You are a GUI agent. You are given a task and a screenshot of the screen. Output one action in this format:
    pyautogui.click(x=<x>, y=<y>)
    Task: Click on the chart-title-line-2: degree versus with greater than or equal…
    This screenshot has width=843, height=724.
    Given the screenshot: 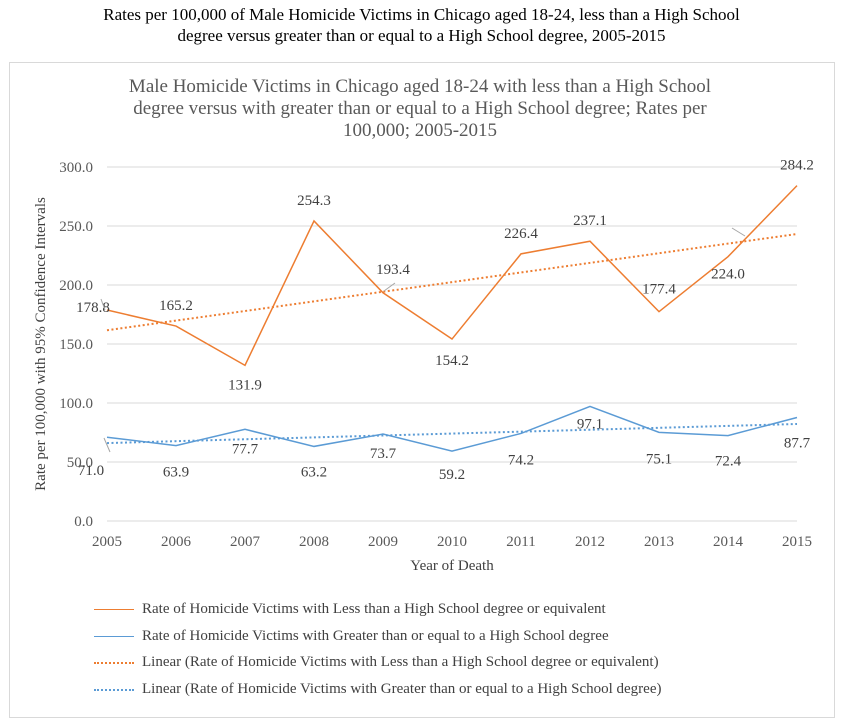 What is the action you would take?
    pyautogui.click(x=420, y=108)
    